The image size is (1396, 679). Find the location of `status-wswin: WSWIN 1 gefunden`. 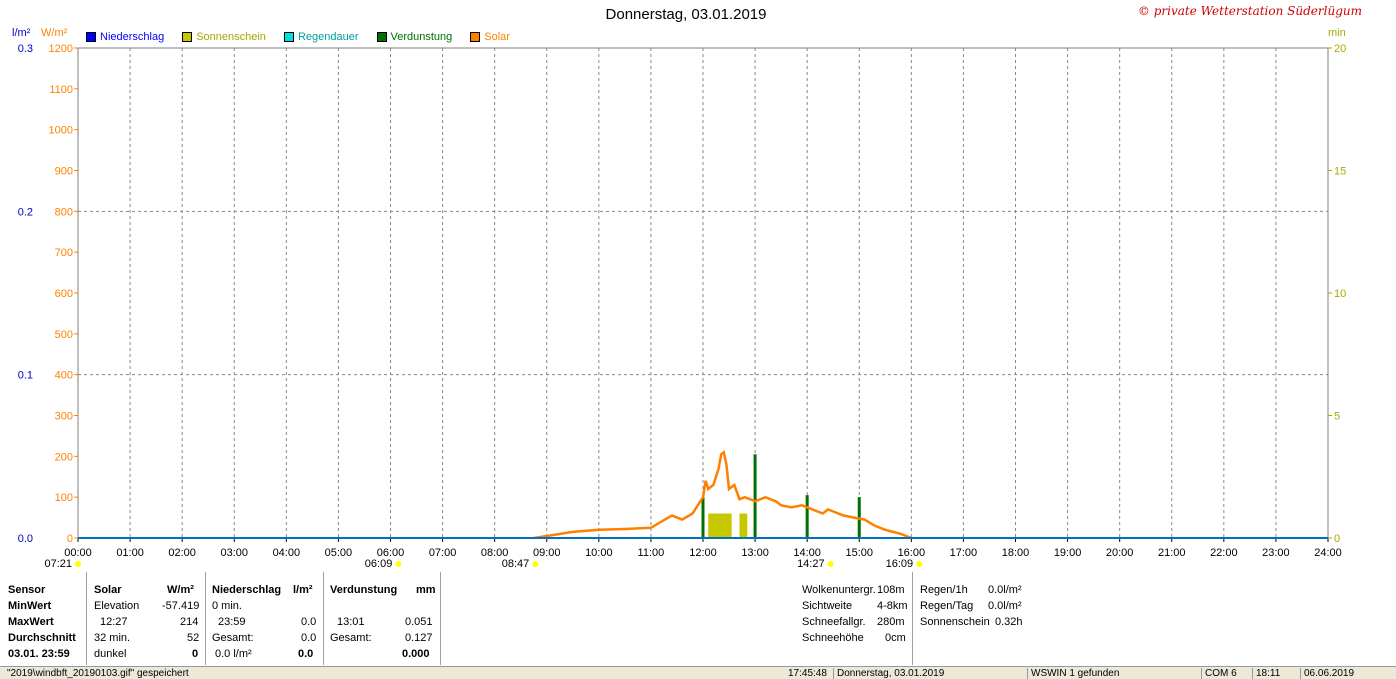

status-wswin: WSWIN 1 gefunden is located at coordinates (1073, 673).